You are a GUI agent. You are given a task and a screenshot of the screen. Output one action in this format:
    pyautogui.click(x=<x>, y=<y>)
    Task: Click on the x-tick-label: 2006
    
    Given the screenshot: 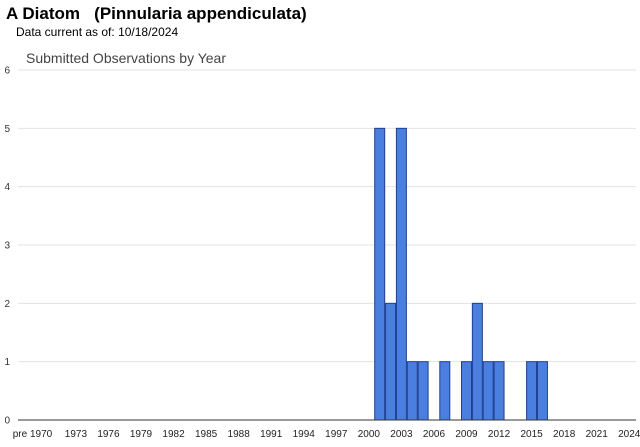 What is the action you would take?
    pyautogui.click(x=434, y=434)
    